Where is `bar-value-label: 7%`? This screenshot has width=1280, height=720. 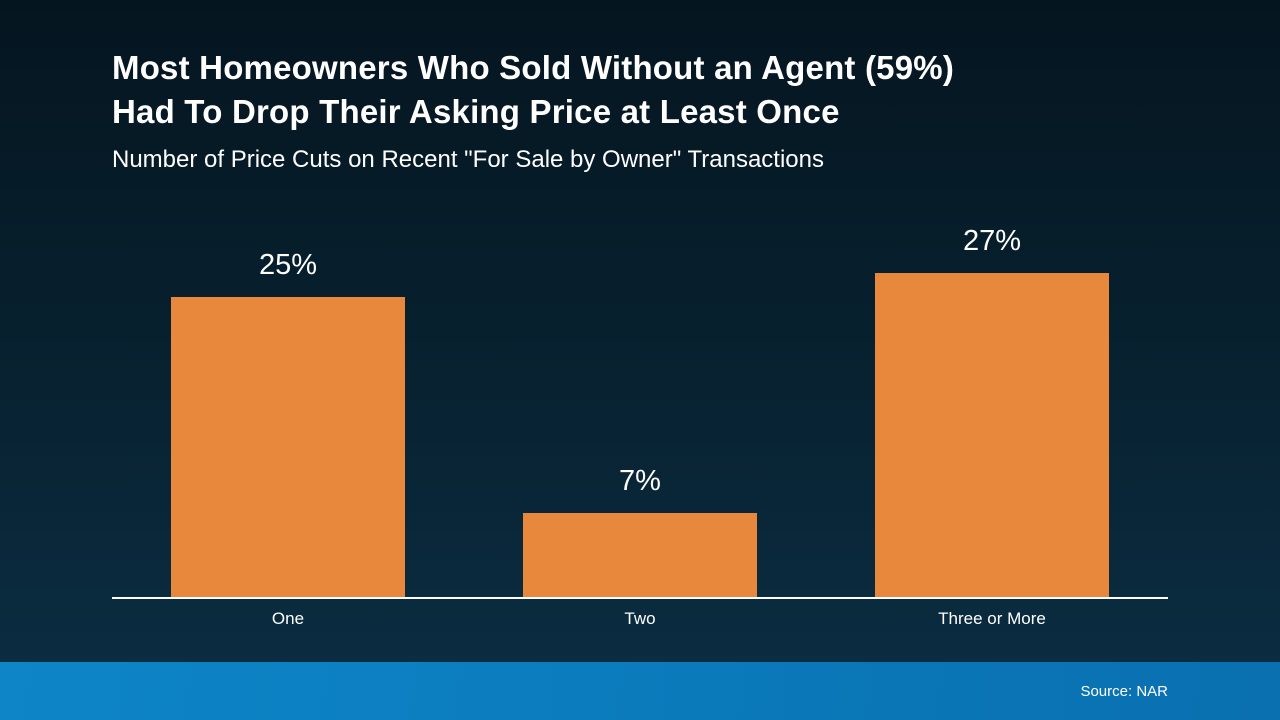
bar-value-label: 7% is located at coordinates (640, 481).